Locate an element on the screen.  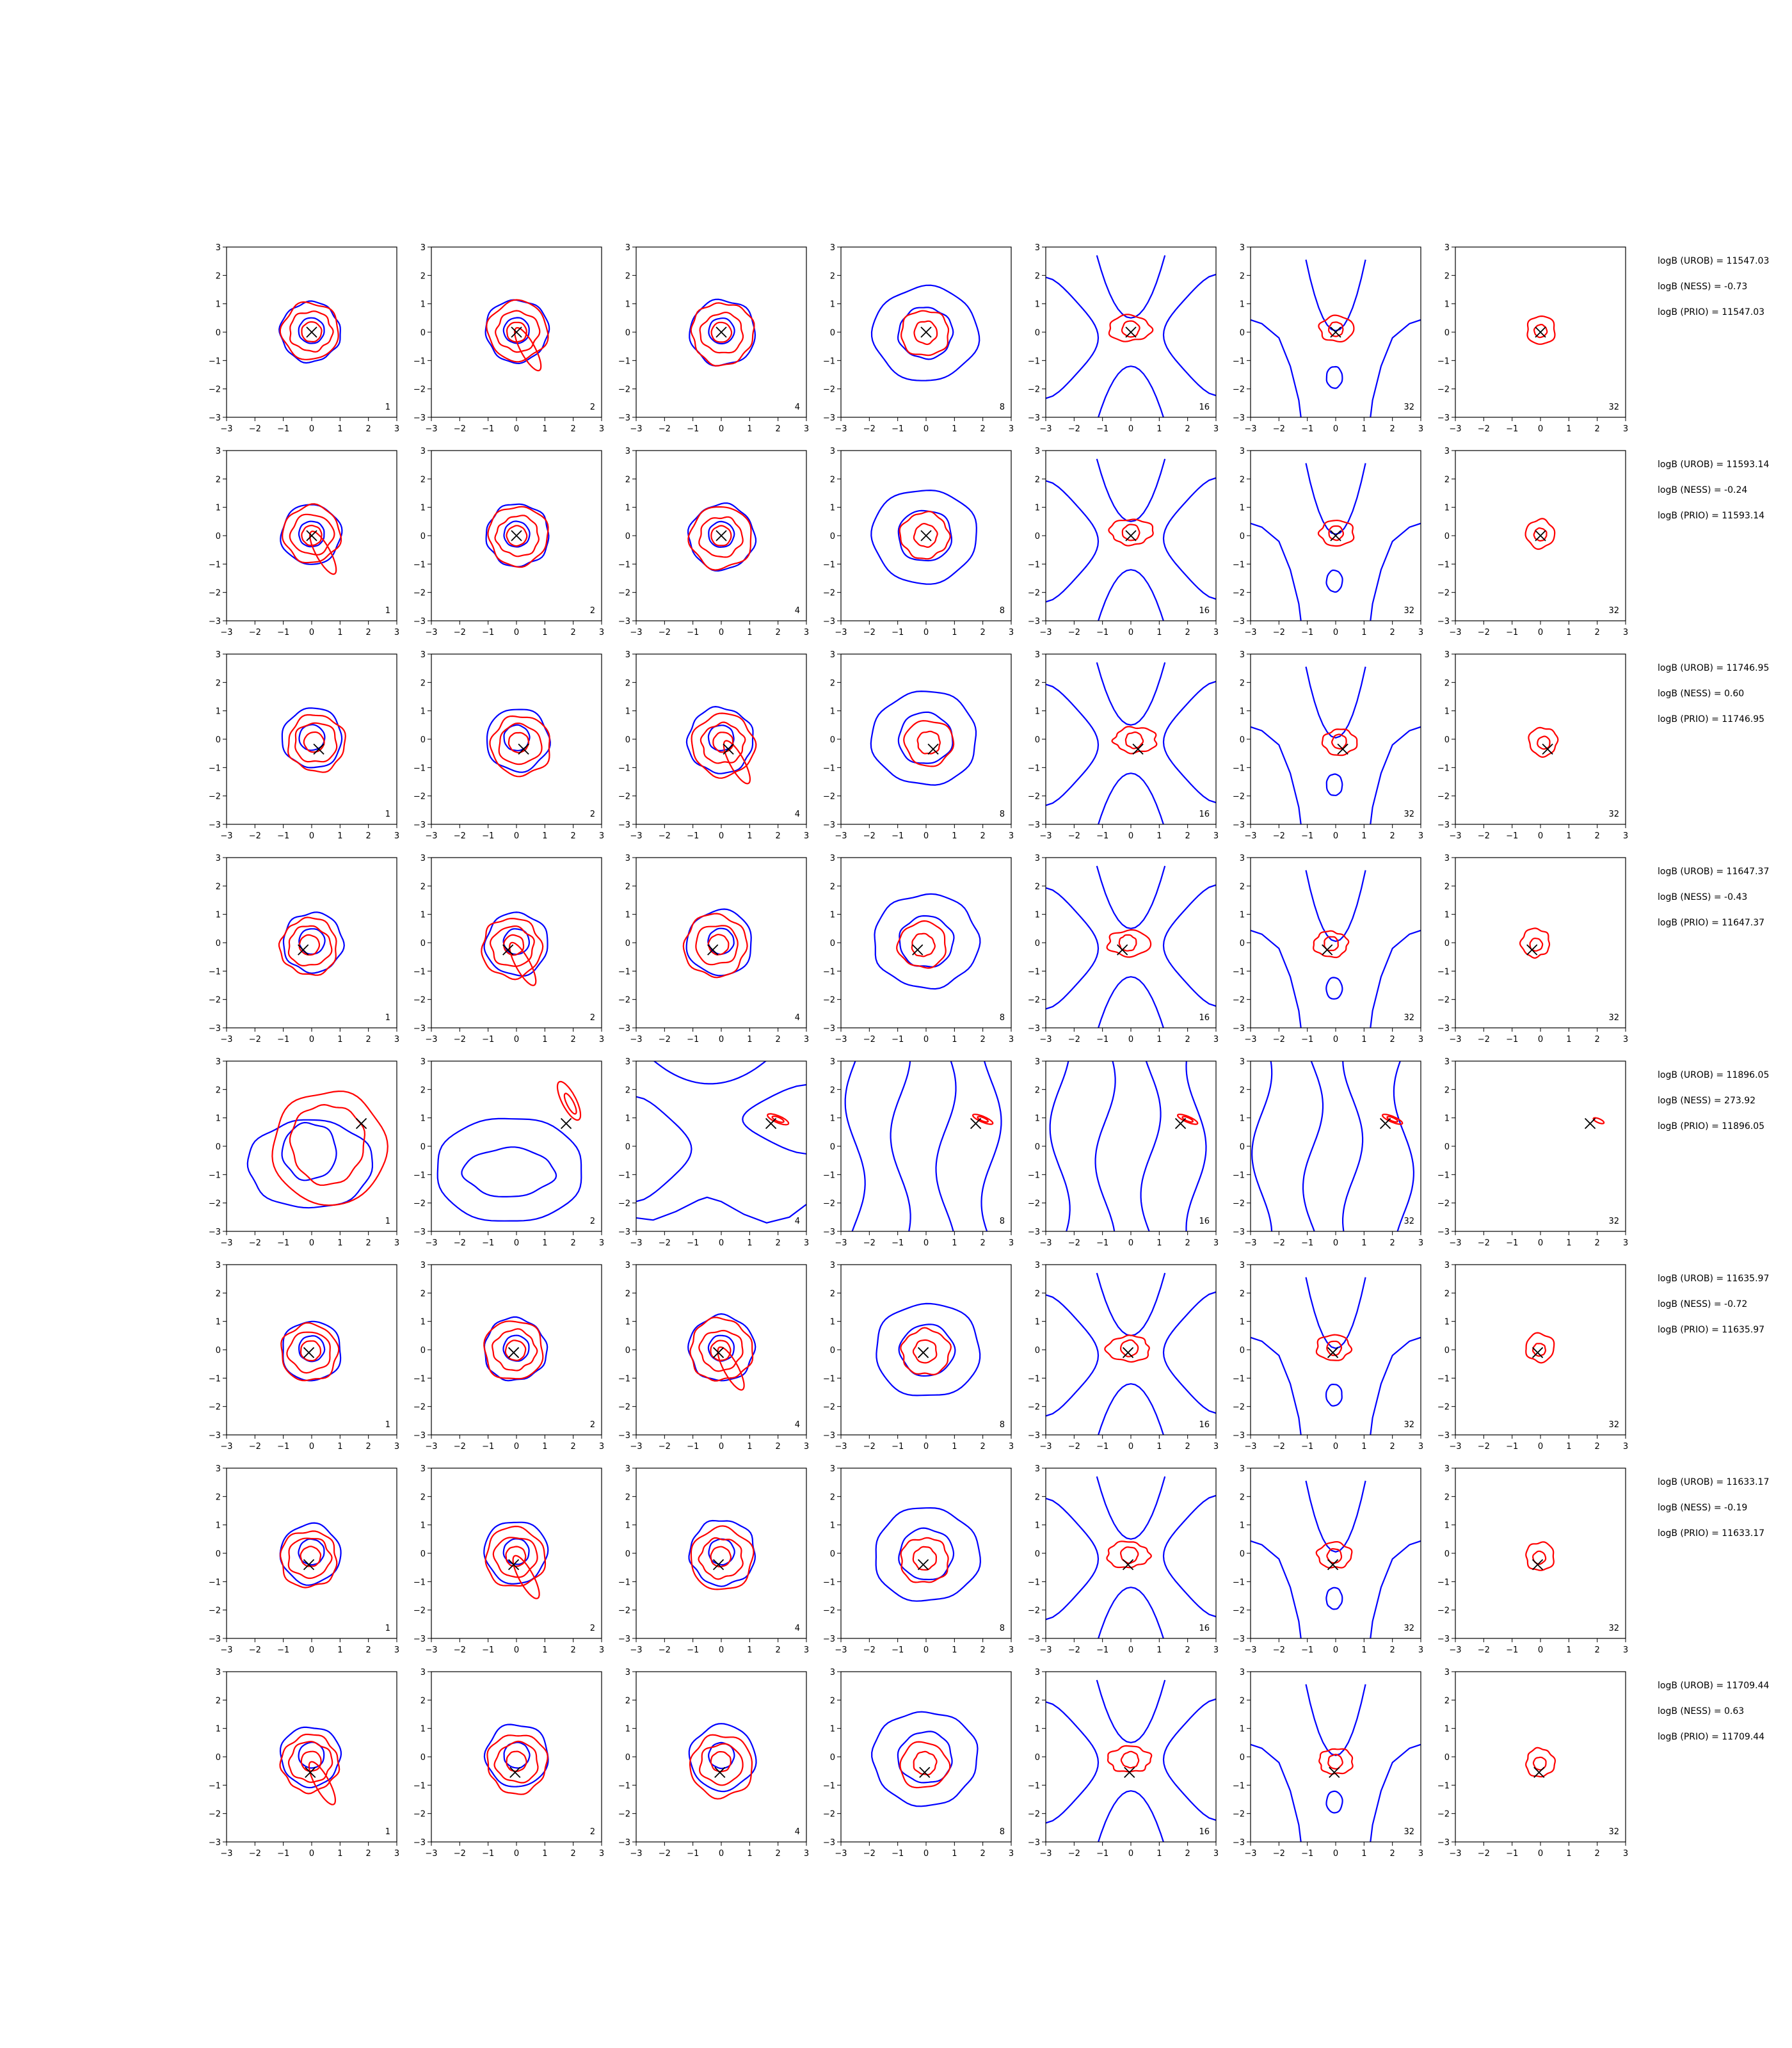
panel-r6-c1: −3 −2 −1 0 1 2 3 −3 −2 −1 0 1 2 3 1 is located at coordinates (304, 1356).